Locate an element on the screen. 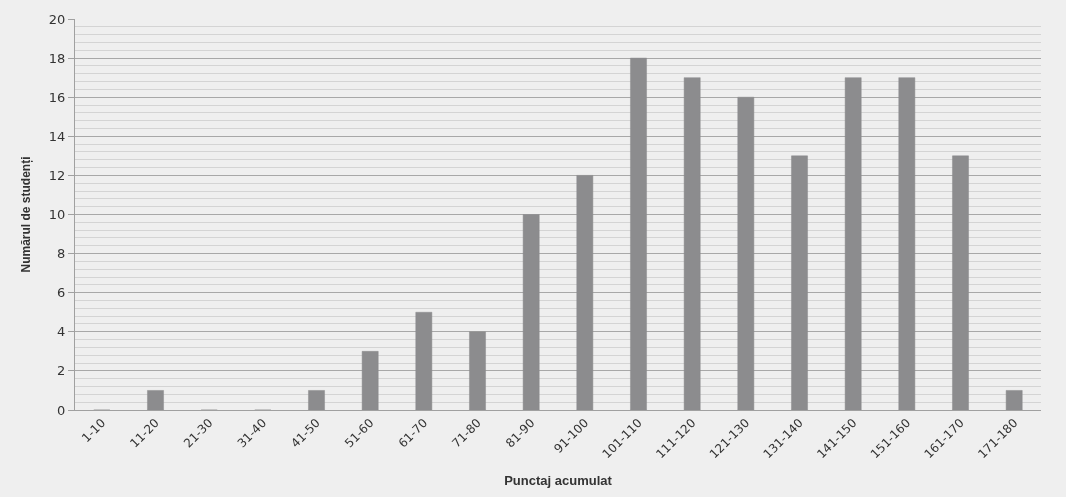  y-tick-label: 12 is located at coordinates (57, 175).